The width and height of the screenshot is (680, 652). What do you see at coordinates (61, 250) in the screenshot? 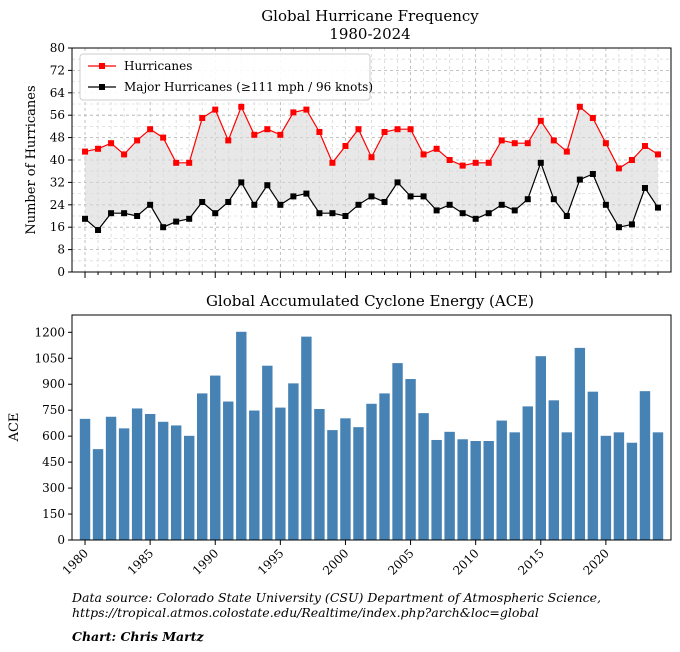
I see `y-tick-label: 8` at bounding box center [61, 250].